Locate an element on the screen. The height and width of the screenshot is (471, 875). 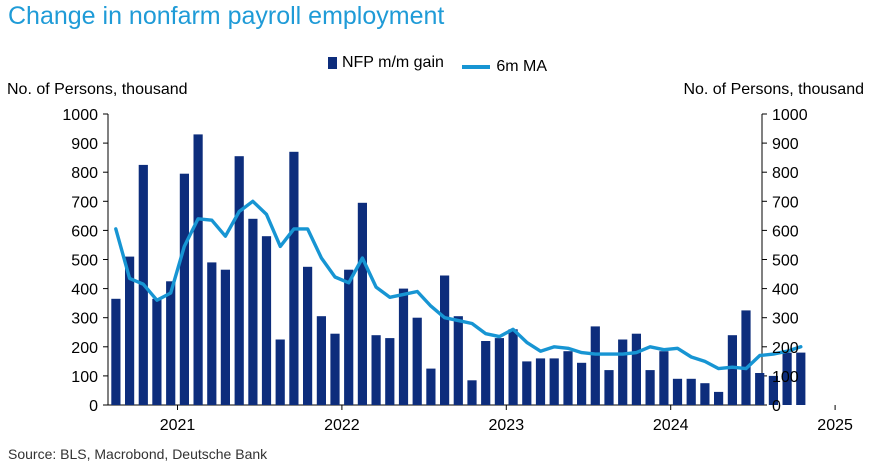
legend-item-bar: NFP m/m gain is located at coordinates (385, 63).